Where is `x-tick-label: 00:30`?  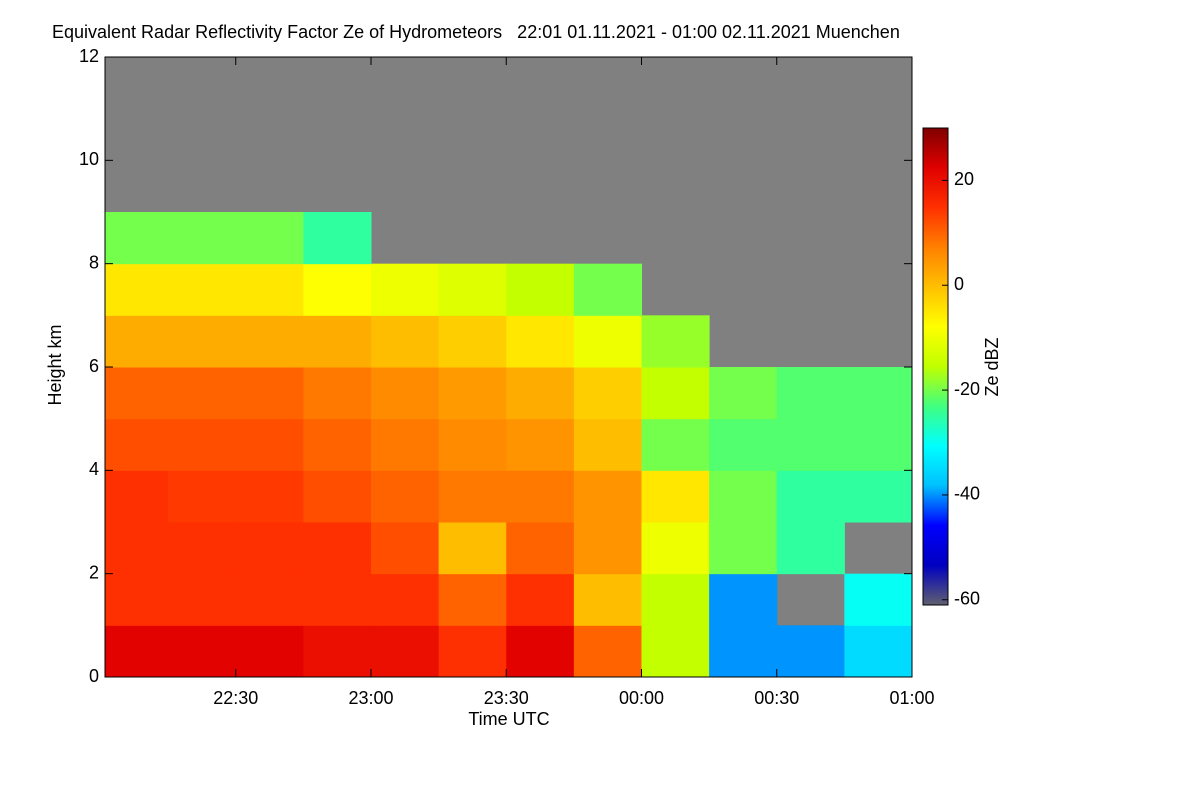 x-tick-label: 00:30 is located at coordinates (776, 698).